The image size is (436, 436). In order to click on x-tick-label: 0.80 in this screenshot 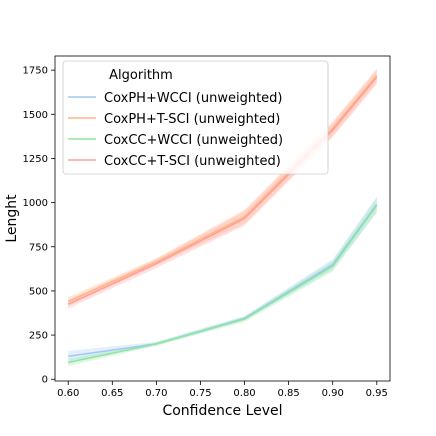, I will do `click(244, 393)`.